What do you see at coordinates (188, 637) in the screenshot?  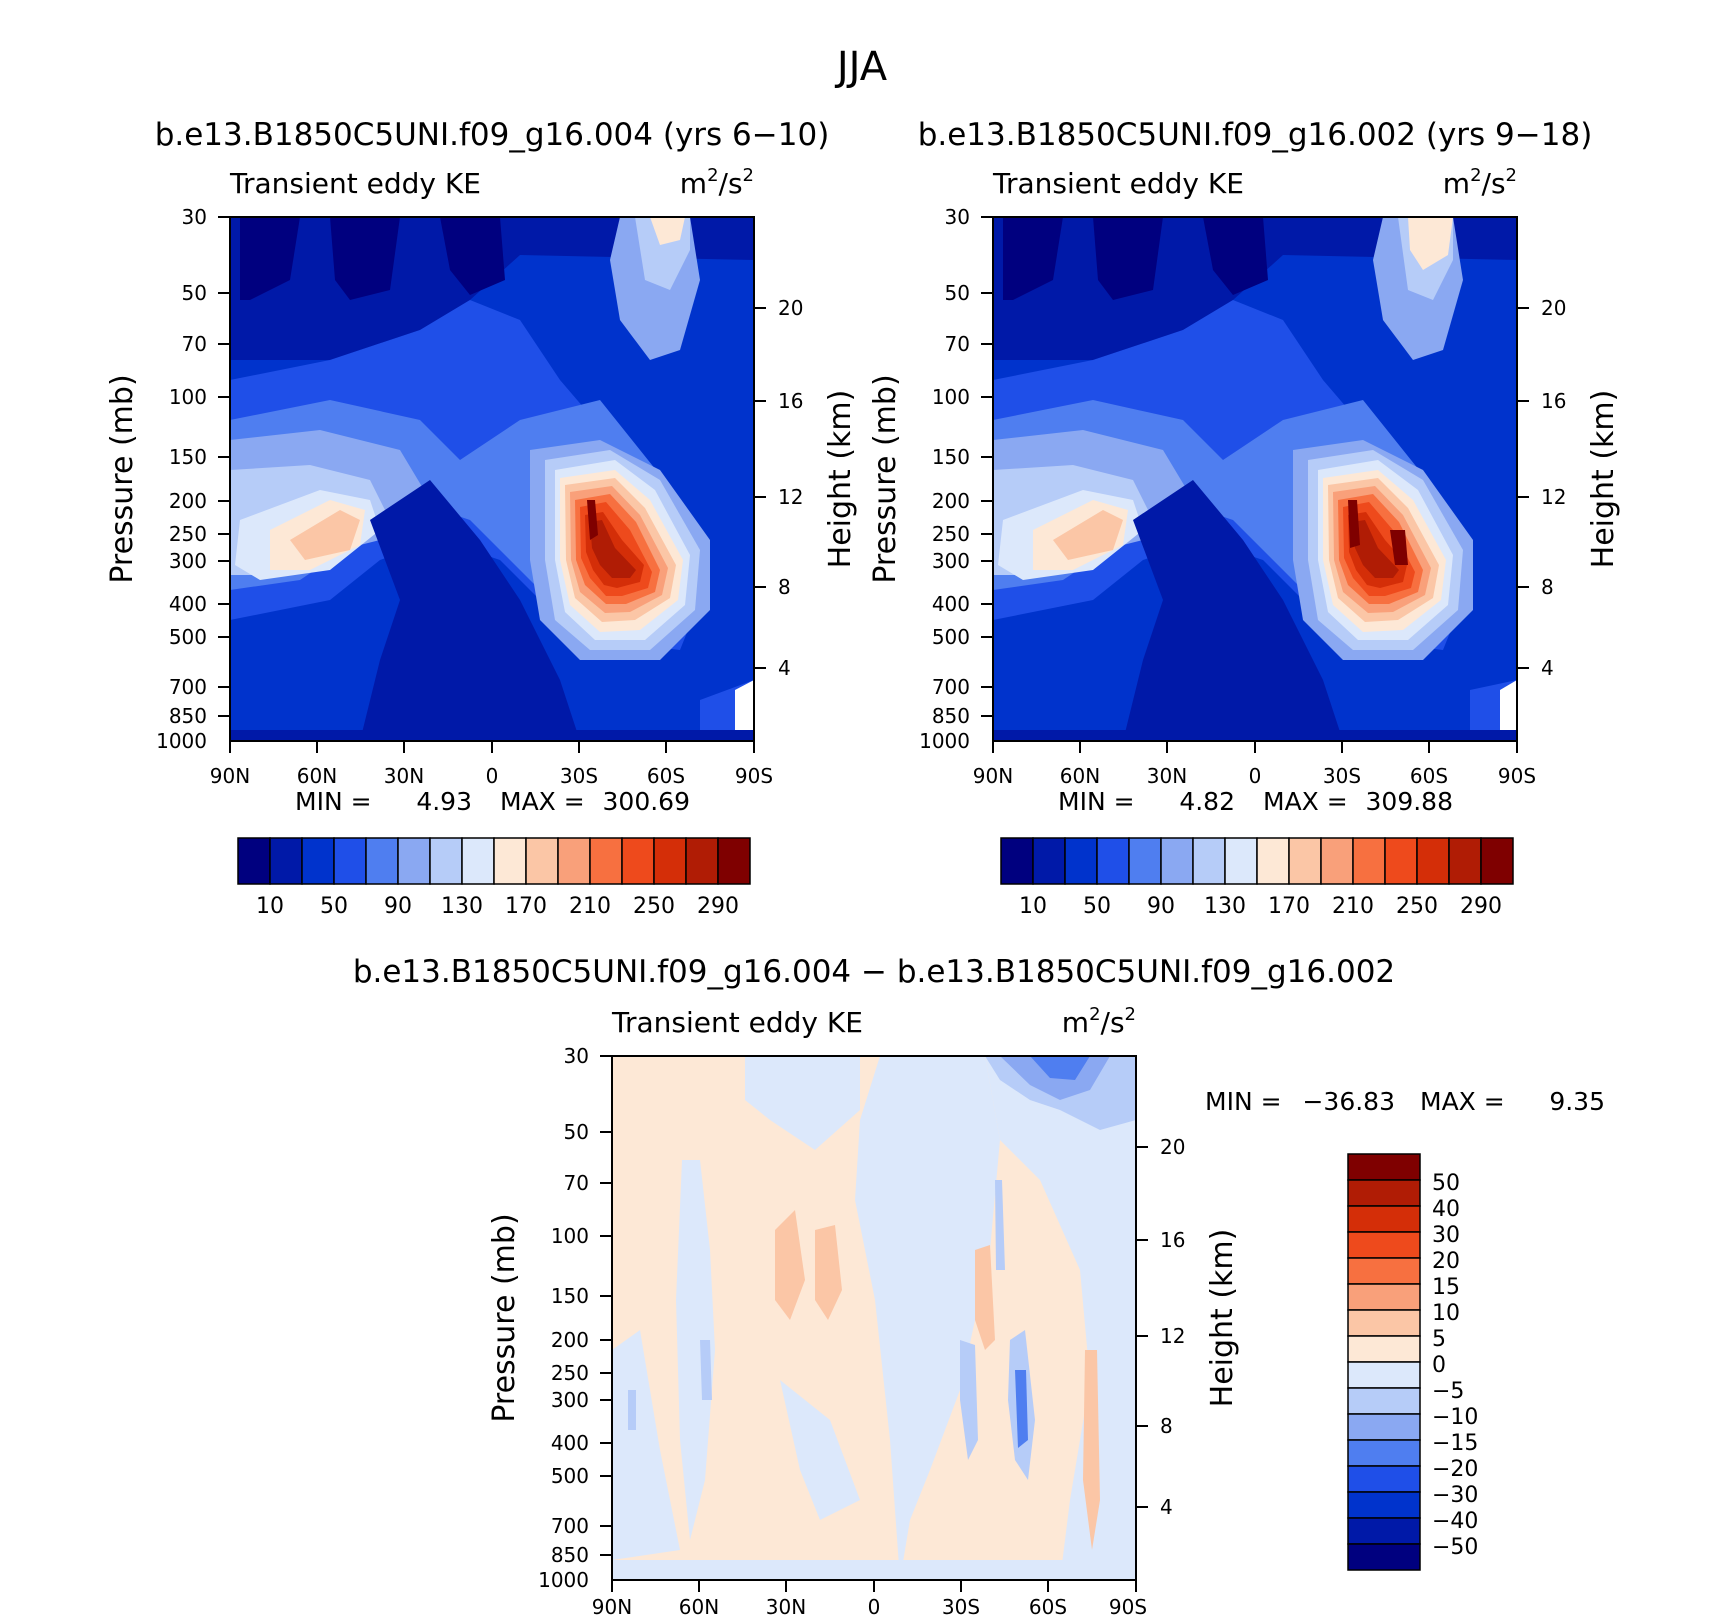 I see `panel-a-ytick: 500` at bounding box center [188, 637].